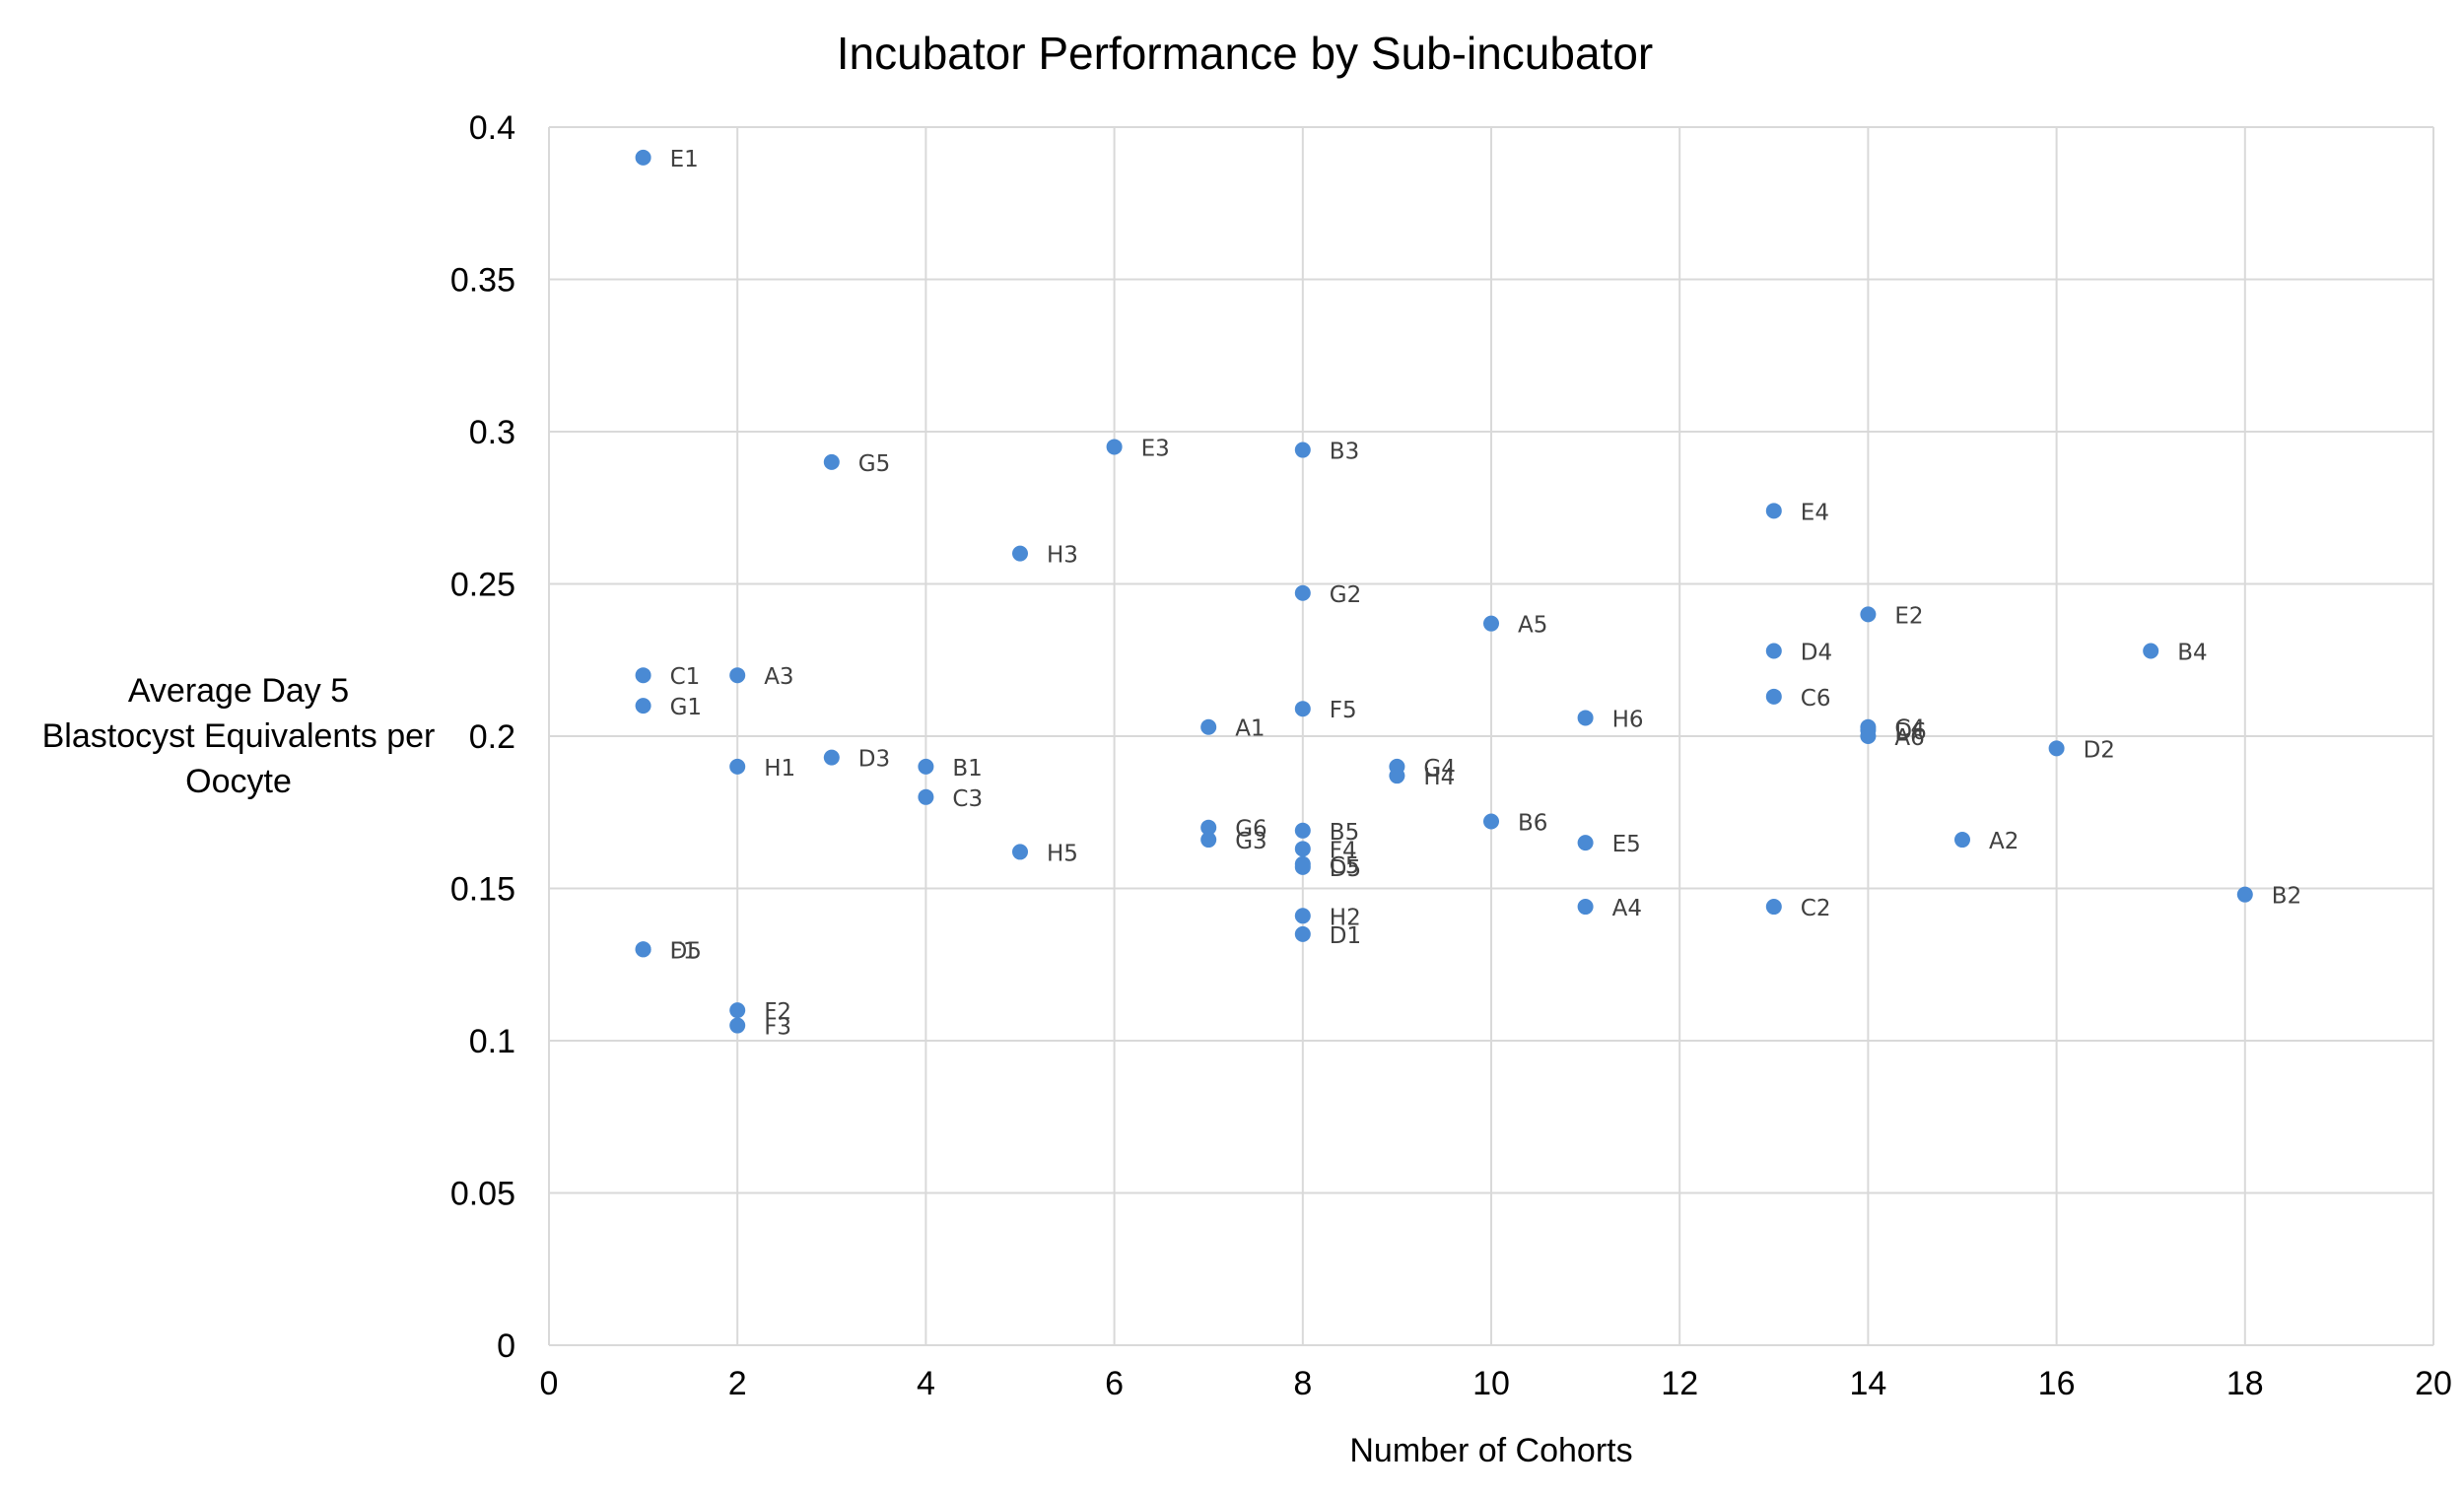 The image size is (2464, 1496). I want to click on y-tick-labels: 0 0.05 0.1 0.15 0.2 0.25 0.3 0.35 0.4, so click(482, 737).